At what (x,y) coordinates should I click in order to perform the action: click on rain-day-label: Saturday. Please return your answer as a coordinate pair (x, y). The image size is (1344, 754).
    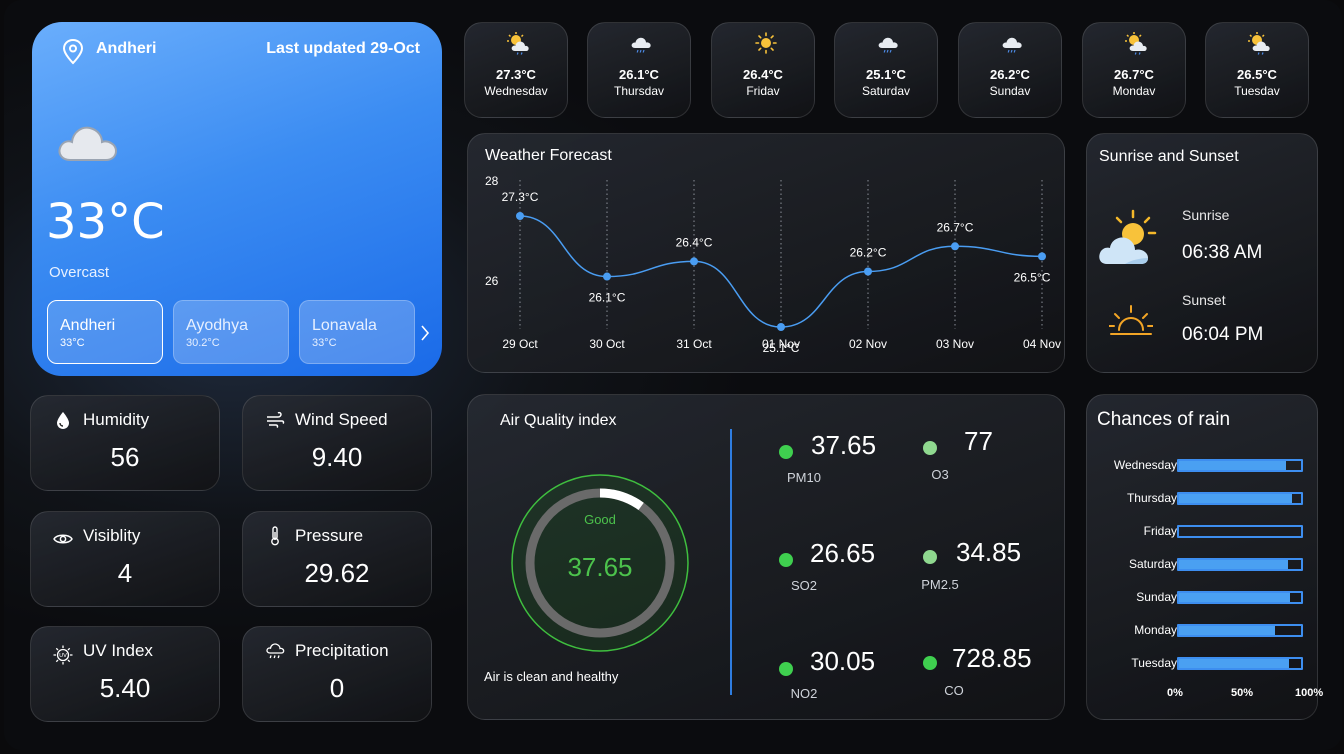
    Looking at the image, I should click on (1152, 564).